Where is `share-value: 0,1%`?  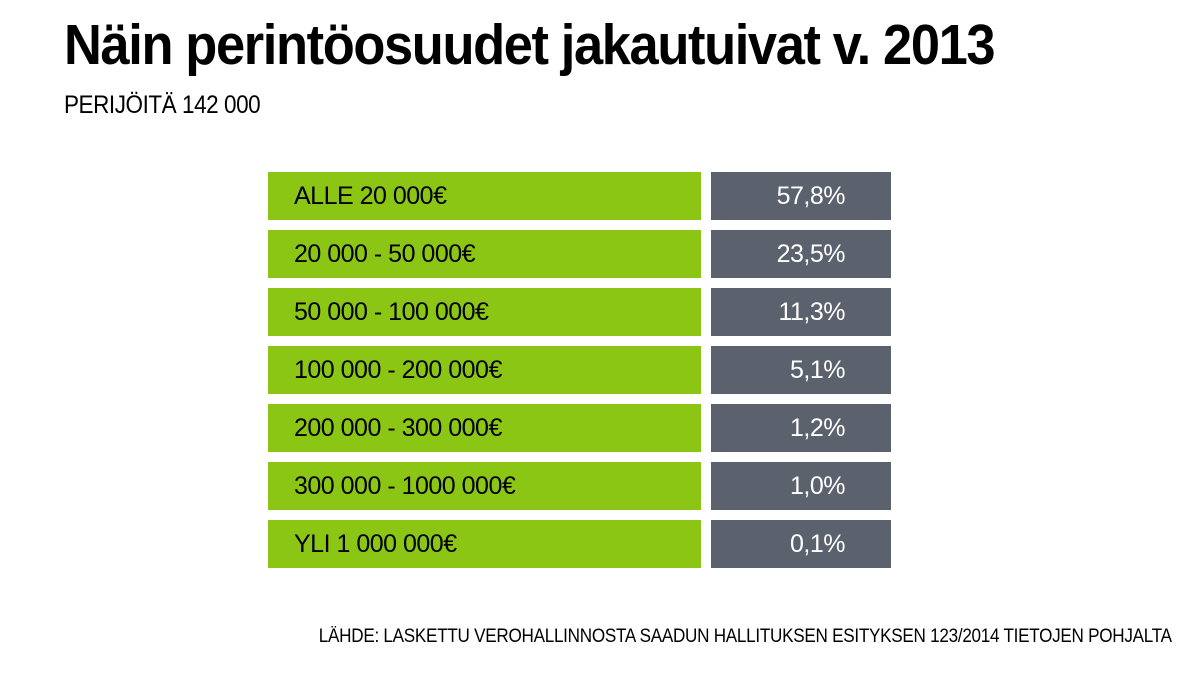 share-value: 0,1% is located at coordinates (801, 544).